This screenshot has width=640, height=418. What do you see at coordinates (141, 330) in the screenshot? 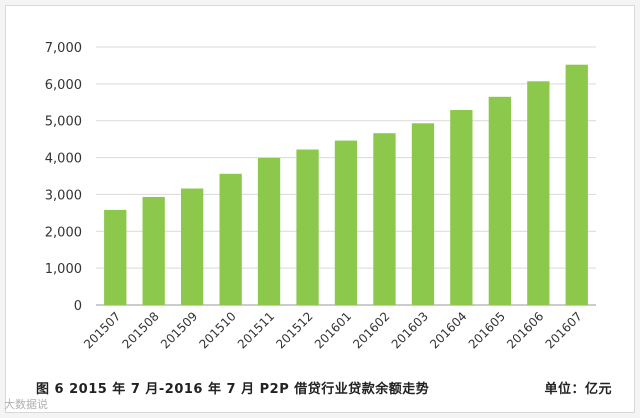
I see `x-tick-label: 201508` at bounding box center [141, 330].